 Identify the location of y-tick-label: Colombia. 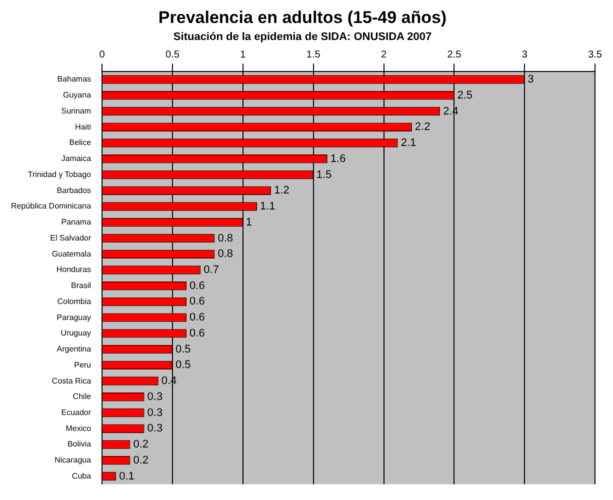
(74, 301).